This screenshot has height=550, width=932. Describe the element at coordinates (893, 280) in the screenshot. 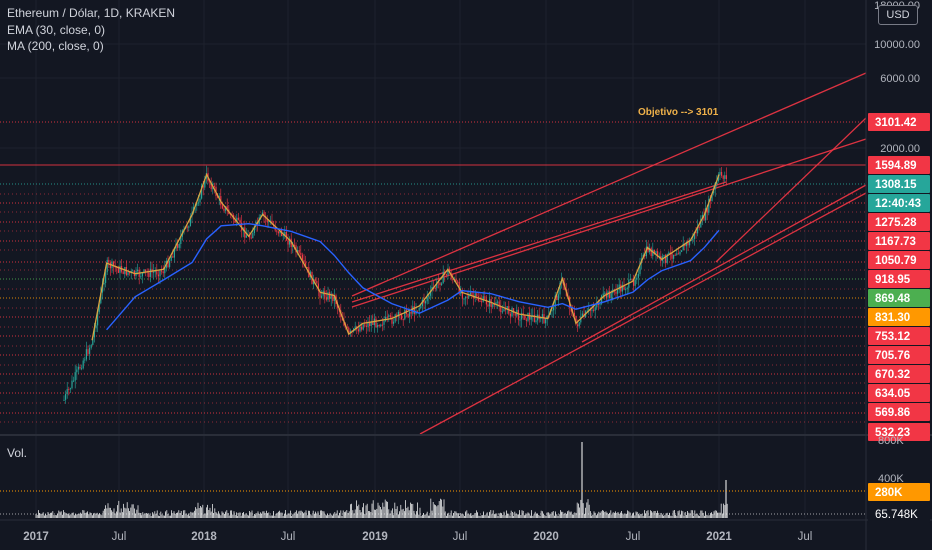

I see `price-badge: 918.95` at that location.